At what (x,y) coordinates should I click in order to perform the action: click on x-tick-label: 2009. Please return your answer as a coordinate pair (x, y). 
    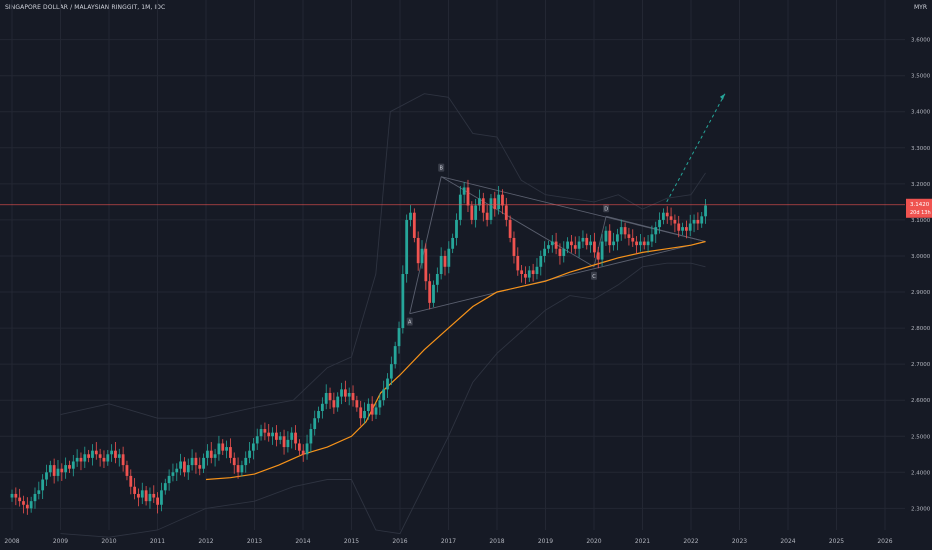
    Looking at the image, I should click on (60, 541).